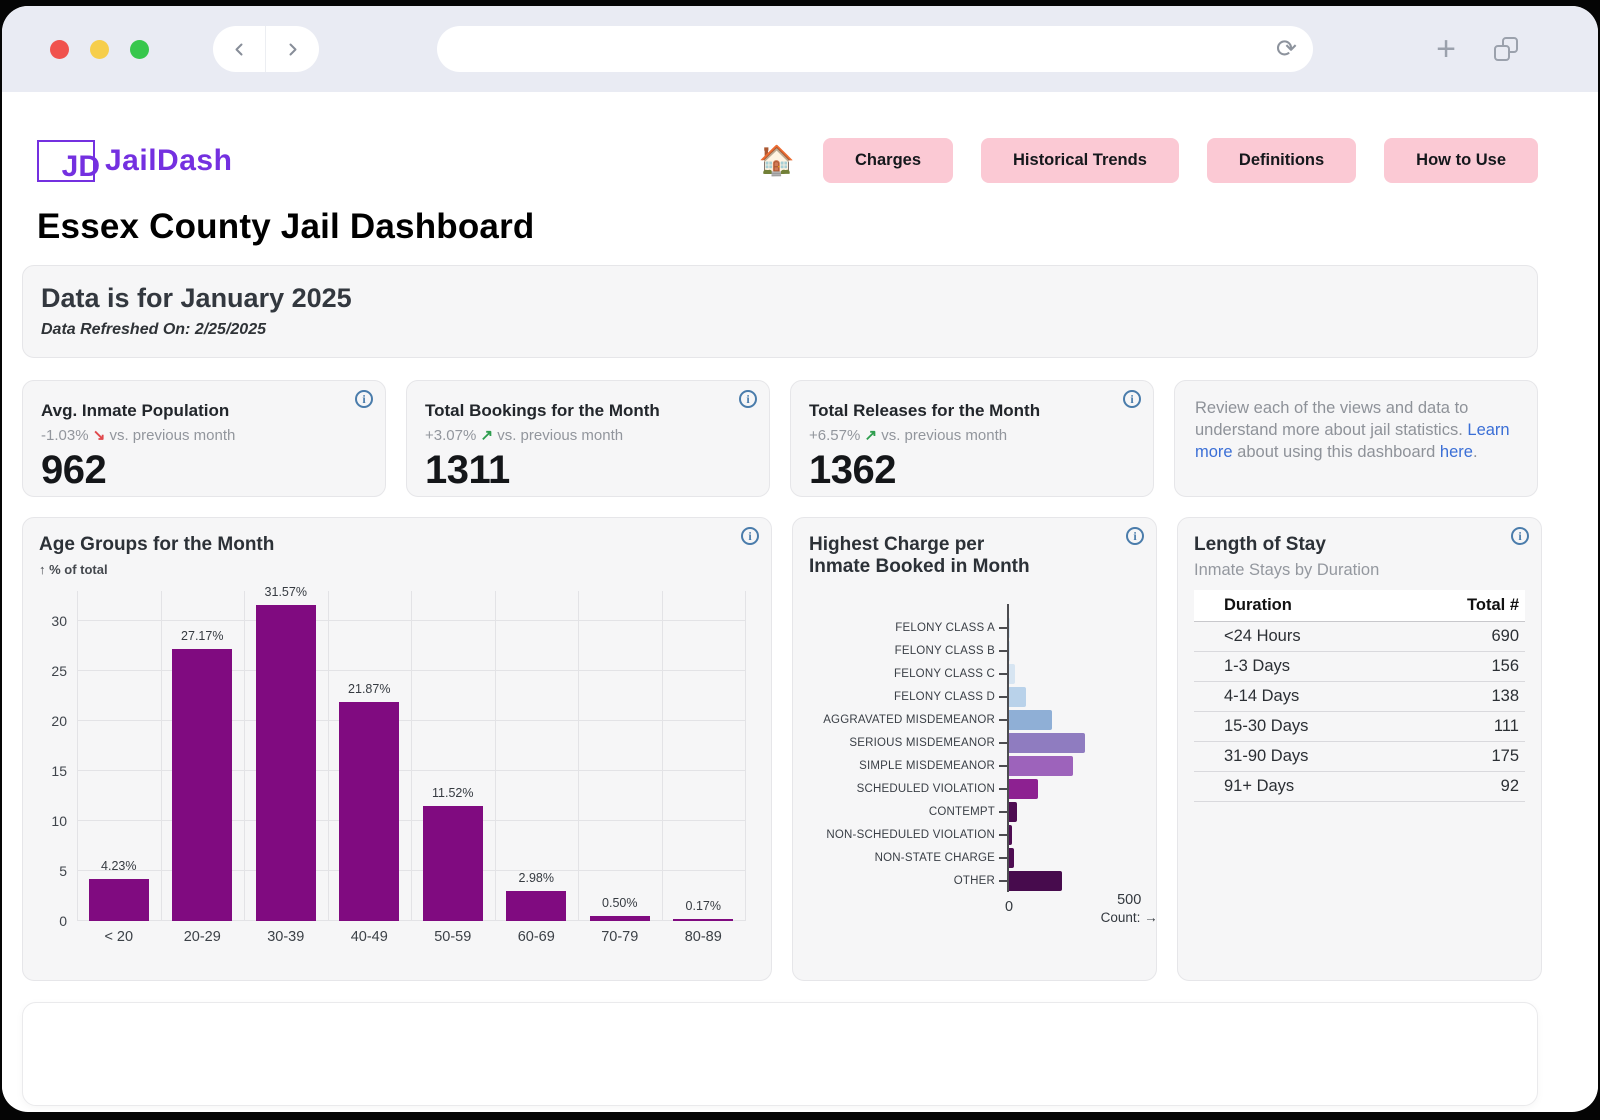 This screenshot has width=1600, height=1120. I want to click on chrome-right-controls: +, so click(1477, 49).